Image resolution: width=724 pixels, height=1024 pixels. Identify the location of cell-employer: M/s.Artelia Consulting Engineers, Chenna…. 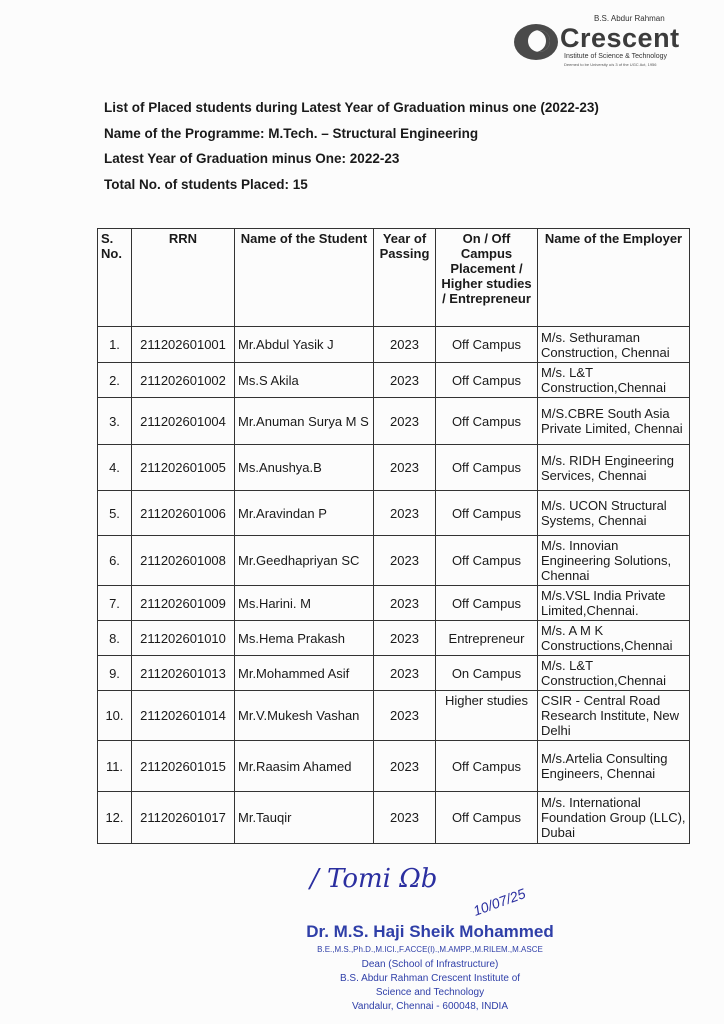
(613, 766).